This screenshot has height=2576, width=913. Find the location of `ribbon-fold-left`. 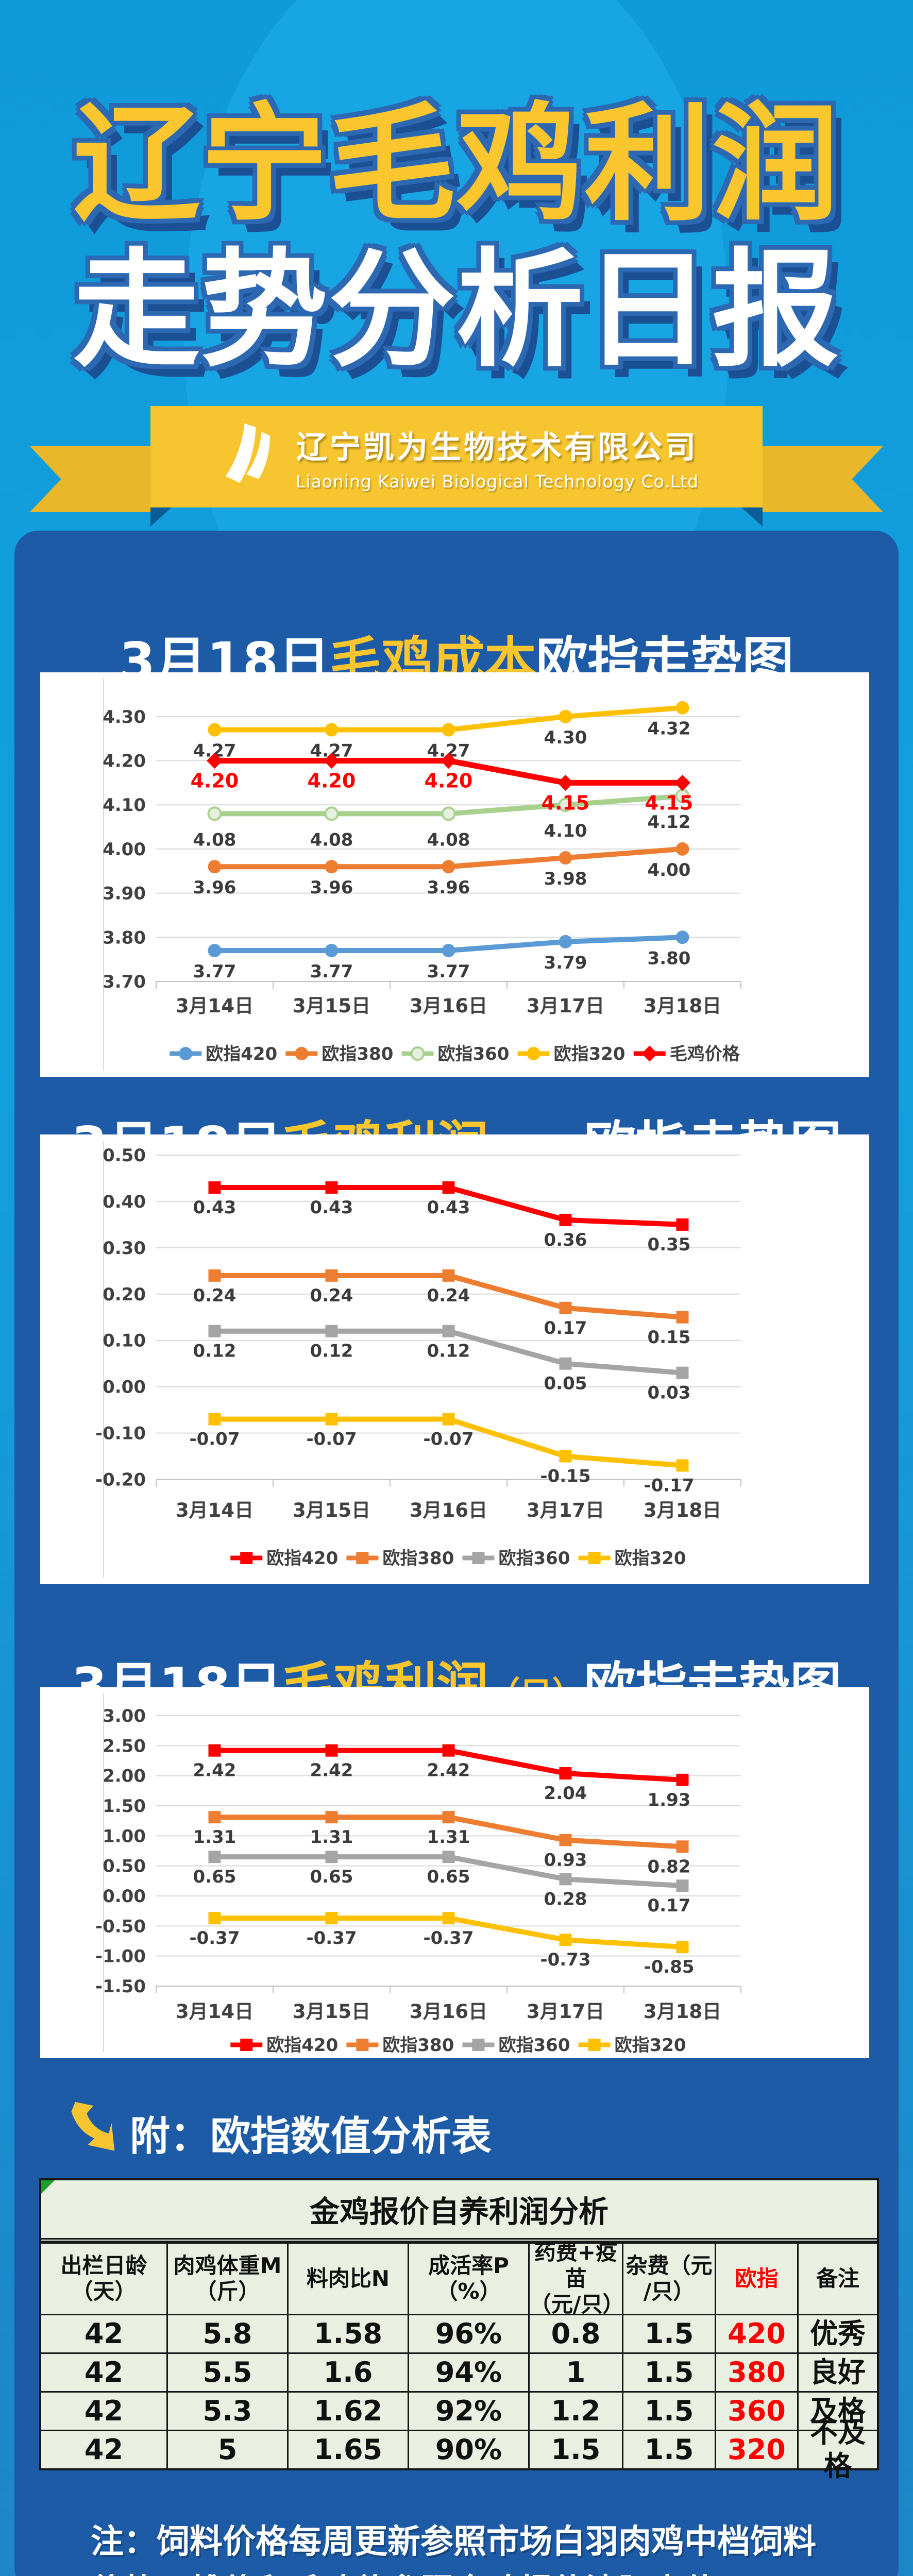

ribbon-fold-left is located at coordinates (161, 517).